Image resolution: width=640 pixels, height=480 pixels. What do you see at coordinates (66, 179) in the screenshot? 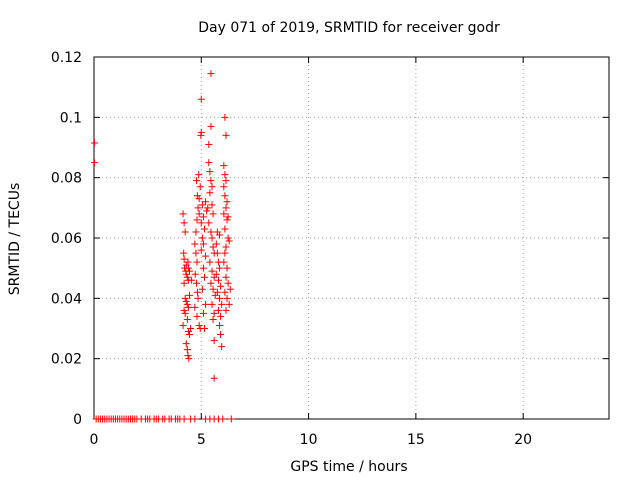
I see `y-tick-label: 0.08` at bounding box center [66, 179].